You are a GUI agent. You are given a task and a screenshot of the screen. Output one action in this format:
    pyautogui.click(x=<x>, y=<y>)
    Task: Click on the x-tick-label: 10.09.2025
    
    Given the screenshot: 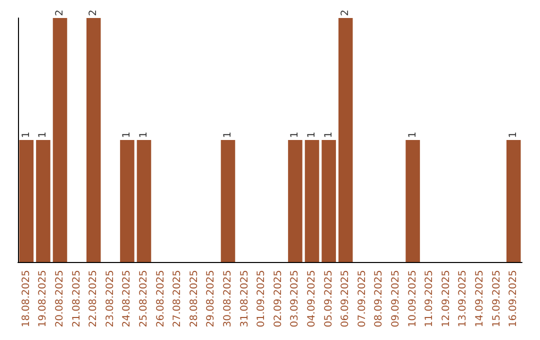 What is the action you would take?
    pyautogui.click(x=412, y=299)
    